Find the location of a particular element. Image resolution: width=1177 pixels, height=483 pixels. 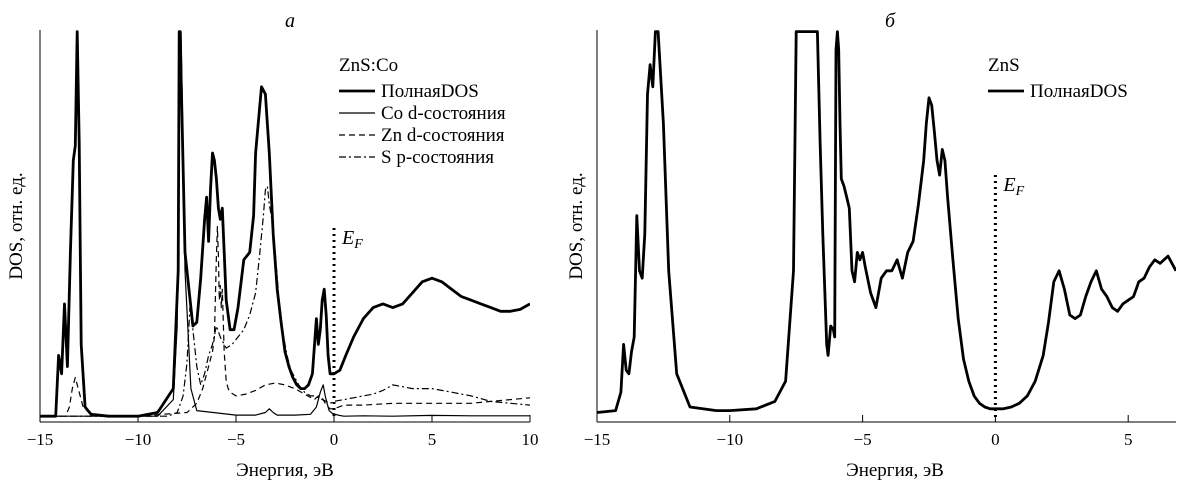

x-axis-label-b: Энергия, эВ is located at coordinates (895, 470).